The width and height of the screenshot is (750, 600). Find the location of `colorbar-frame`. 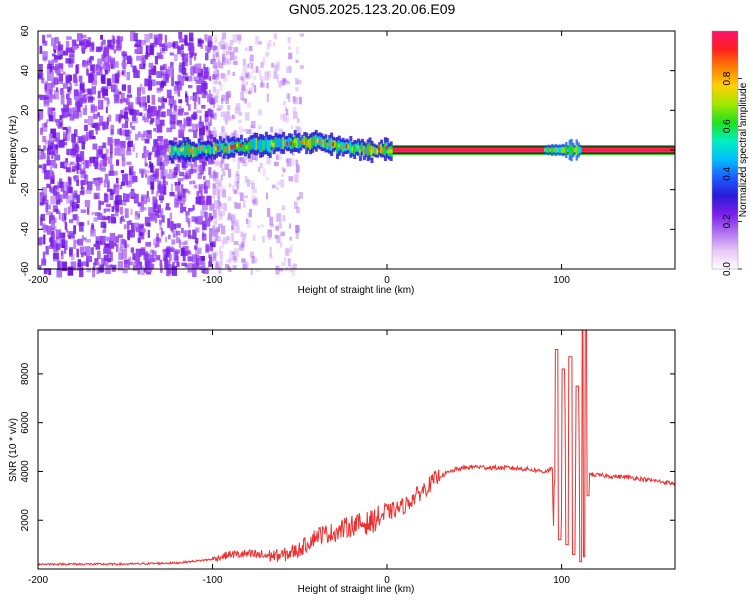

colorbar-frame is located at coordinates (725, 150).